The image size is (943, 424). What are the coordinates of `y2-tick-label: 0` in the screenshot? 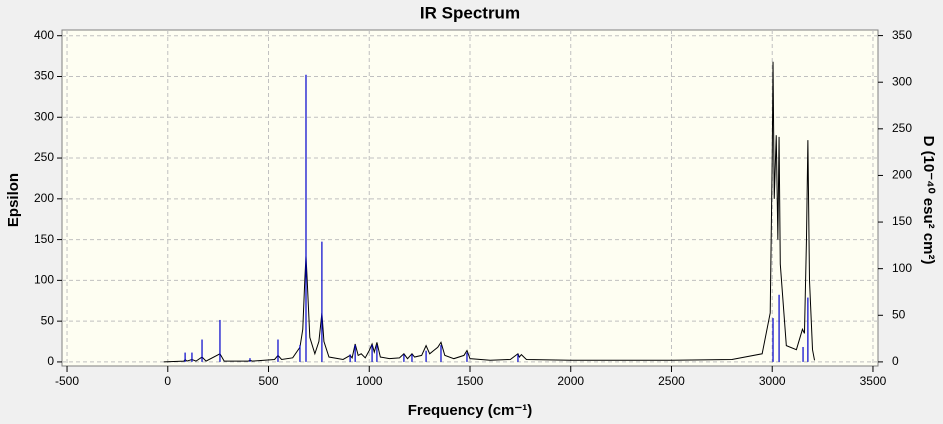 It's located at (895, 361).